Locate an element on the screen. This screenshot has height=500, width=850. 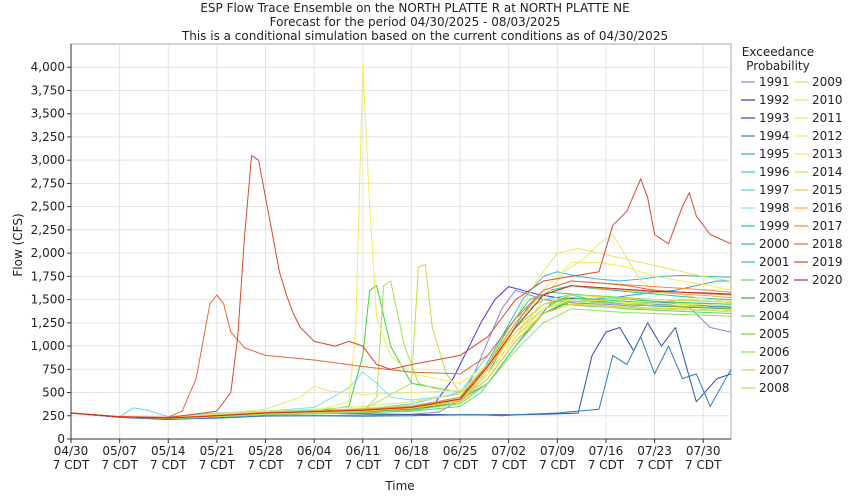
legend-label-2014: 2014 is located at coordinates (827, 172).